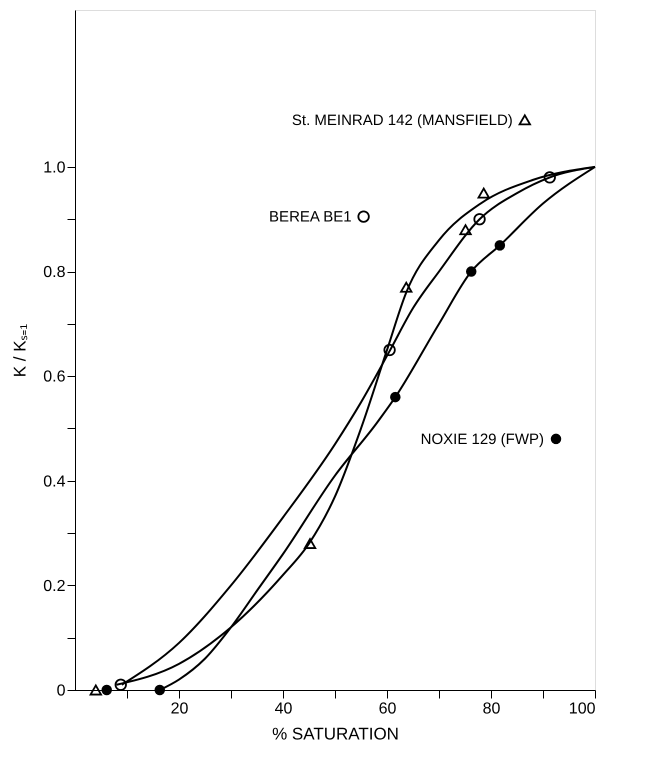  I want to click on x-tick-label: 40, so click(283, 709).